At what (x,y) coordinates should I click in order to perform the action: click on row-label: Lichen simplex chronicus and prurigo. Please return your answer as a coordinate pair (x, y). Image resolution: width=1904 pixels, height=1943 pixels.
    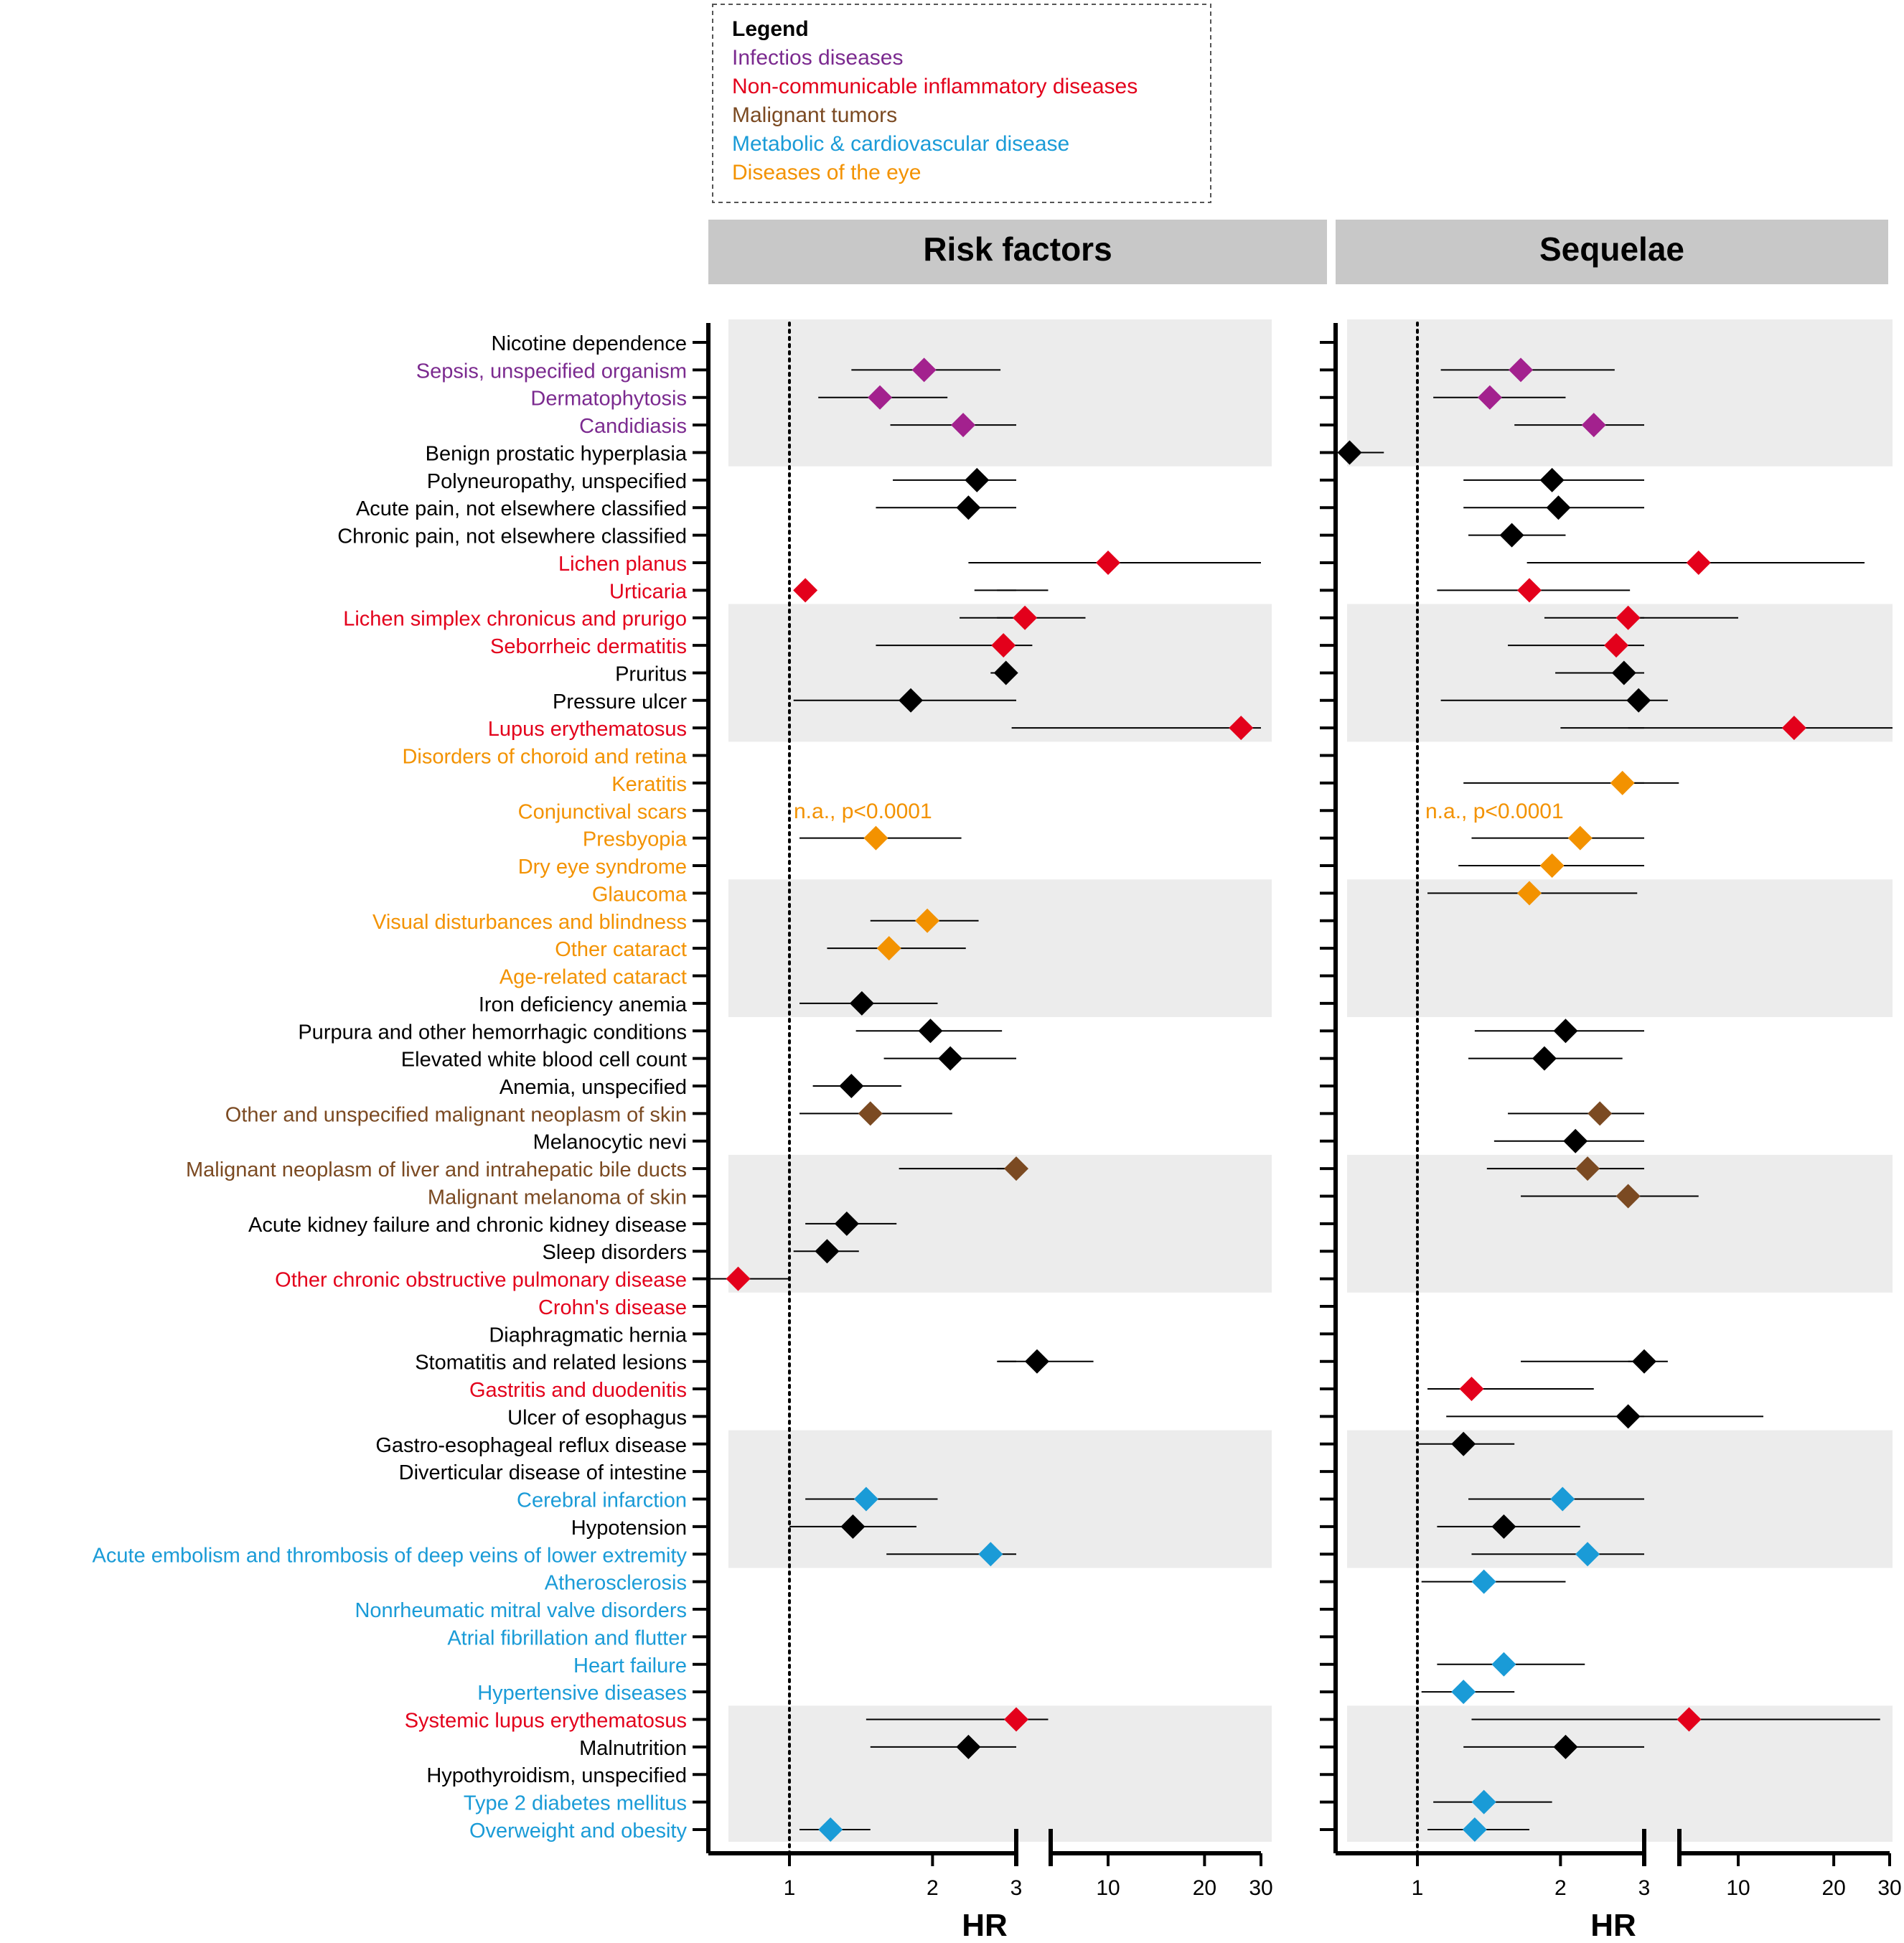
    Looking at the image, I should click on (515, 619).